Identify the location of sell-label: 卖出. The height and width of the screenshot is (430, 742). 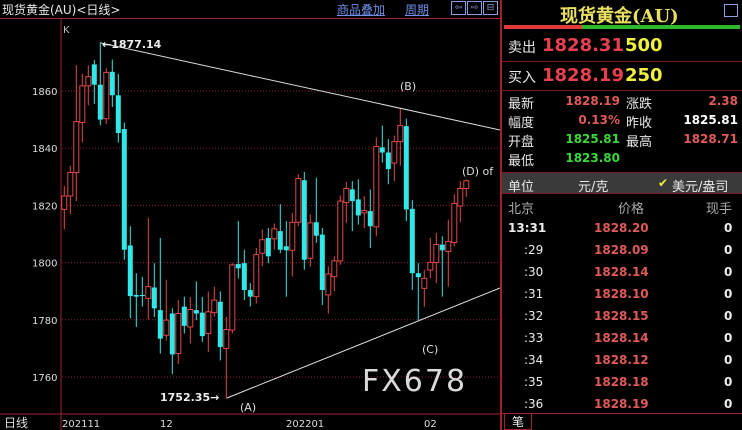
(522, 48).